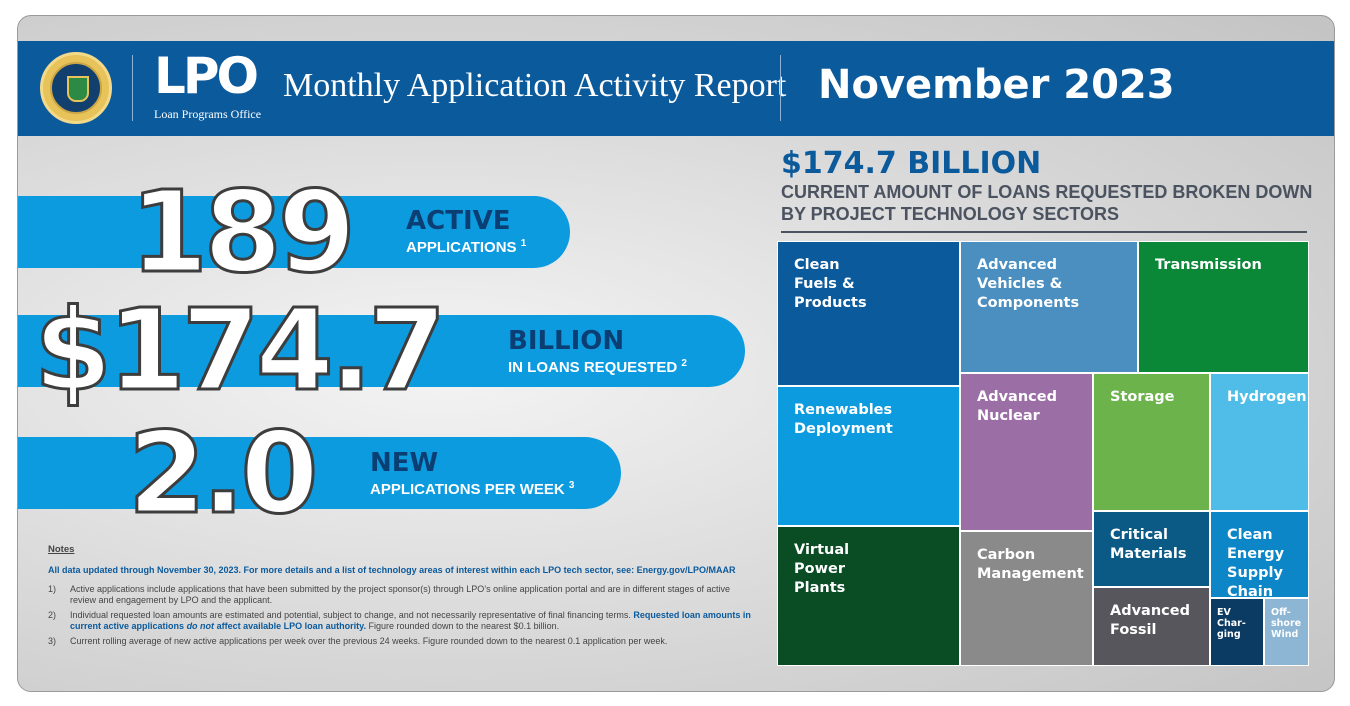 The image size is (1350, 706). I want to click on seal-shield-icon, so click(78, 89).